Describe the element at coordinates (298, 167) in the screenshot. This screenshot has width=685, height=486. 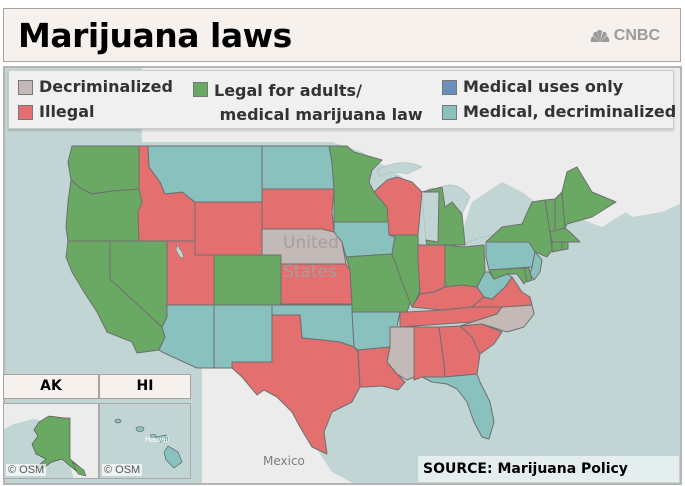
I see `state-nd` at that location.